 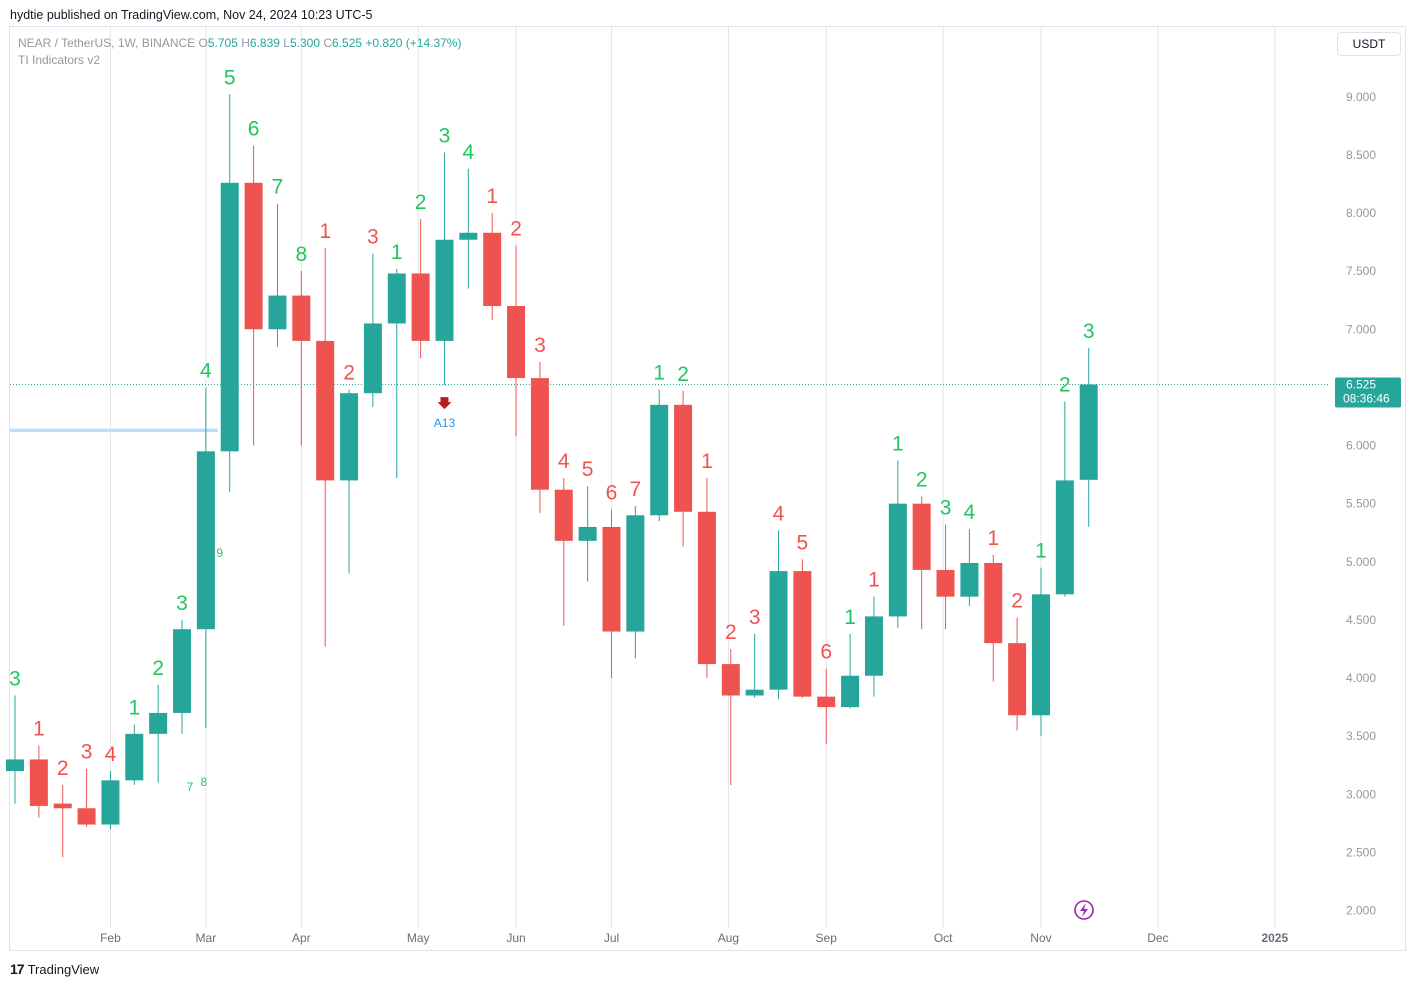 I want to click on x-tick-label: Apr, so click(x=301, y=938).